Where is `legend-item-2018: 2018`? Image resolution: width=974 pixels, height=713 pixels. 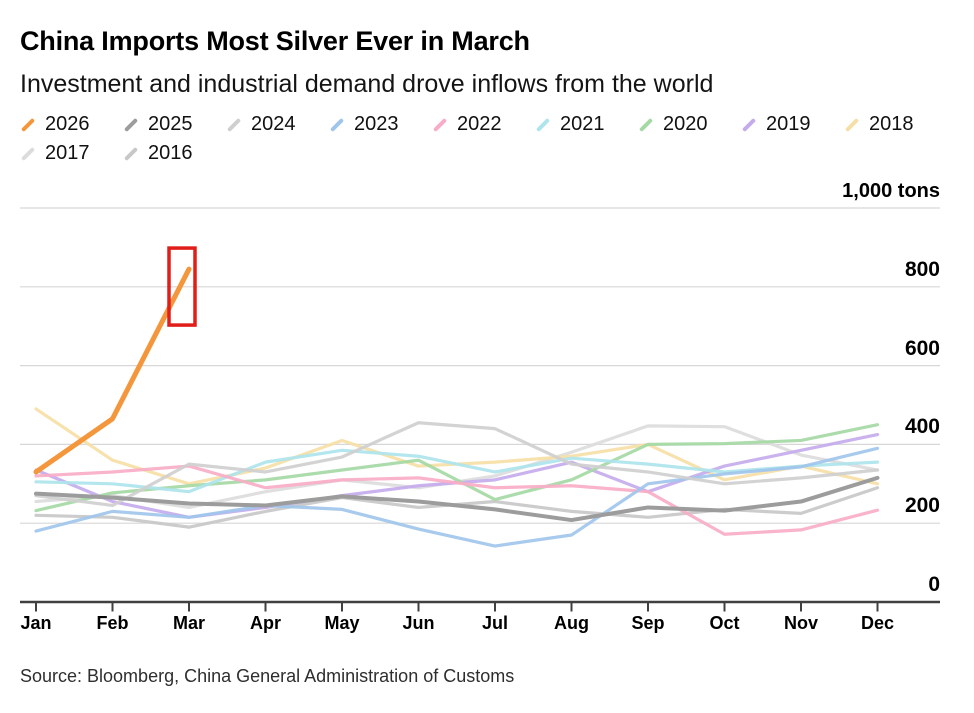 legend-item-2018: 2018 is located at coordinates (895, 124).